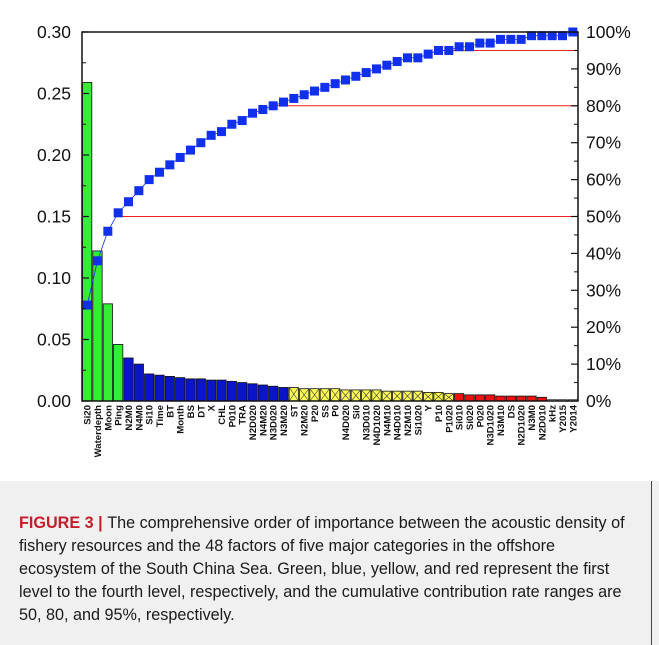 The width and height of the screenshot is (659, 645). I want to click on cumulative-point-y2015, so click(562, 36).